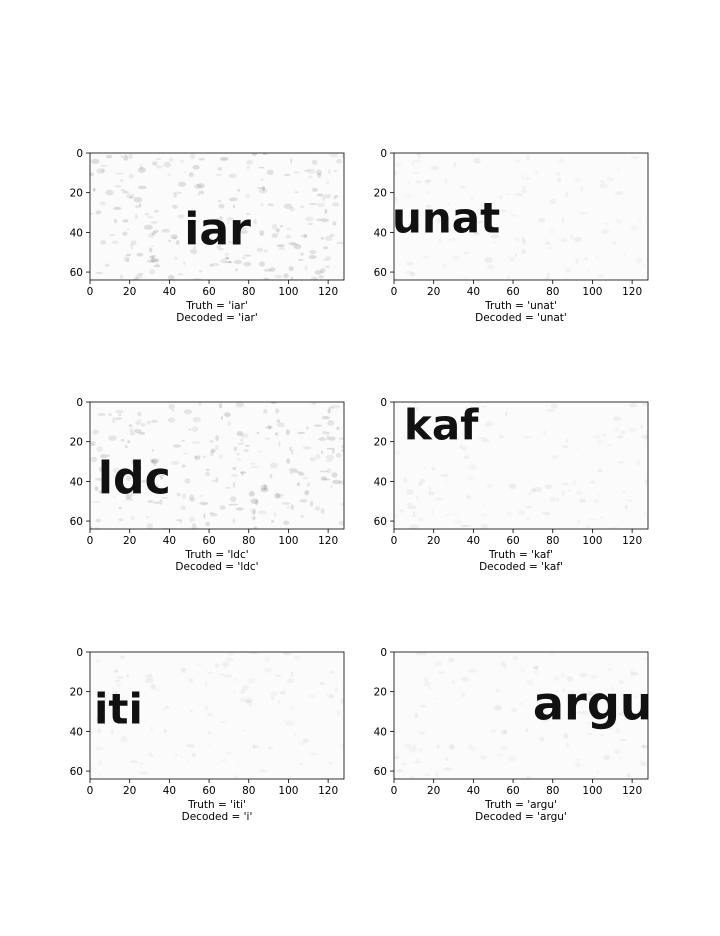 This screenshot has height=936, width=720. Describe the element at coordinates (217, 805) in the screenshot. I see `truth-label: Truth = 'iti'` at that location.